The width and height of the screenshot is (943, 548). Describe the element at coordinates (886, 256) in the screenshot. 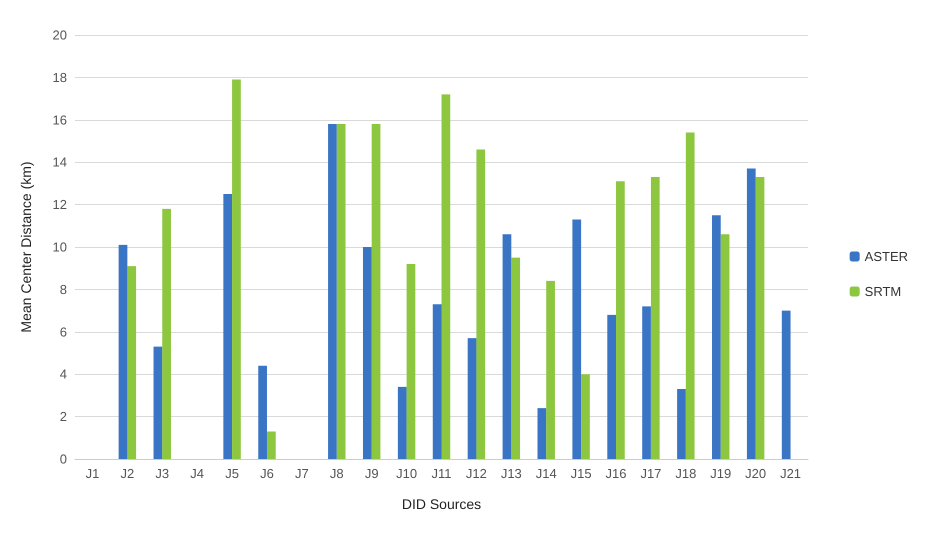

I see `legend-label: ASTER` at that location.